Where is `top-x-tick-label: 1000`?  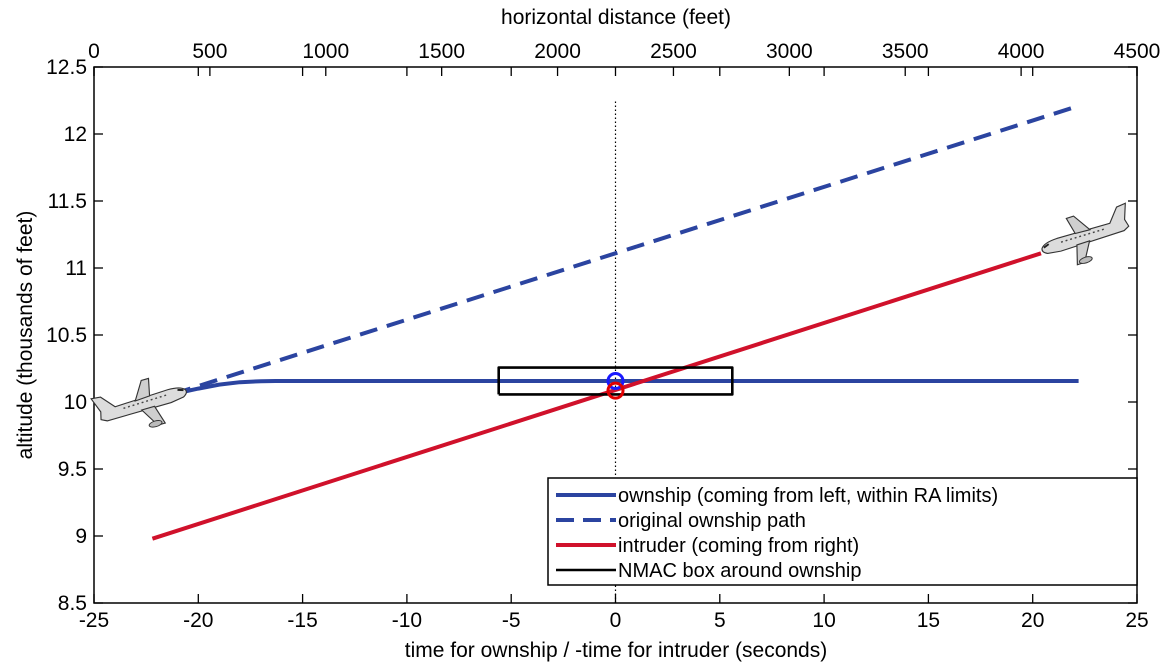
top-x-tick-label: 1000 is located at coordinates (325, 51).